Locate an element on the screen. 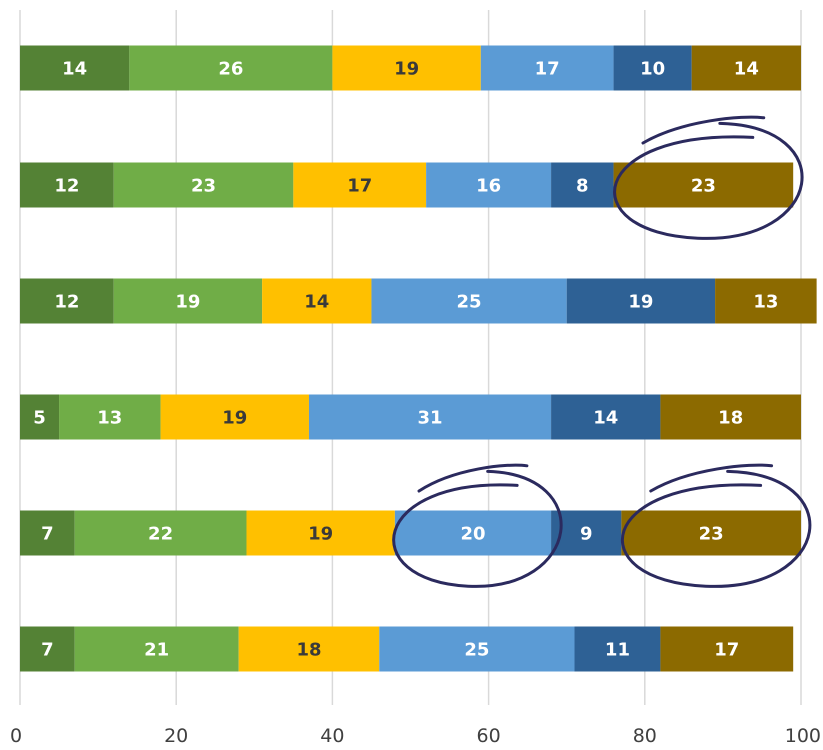 This screenshot has width=823, height=750. x-tick-label: 0 is located at coordinates (16, 736).